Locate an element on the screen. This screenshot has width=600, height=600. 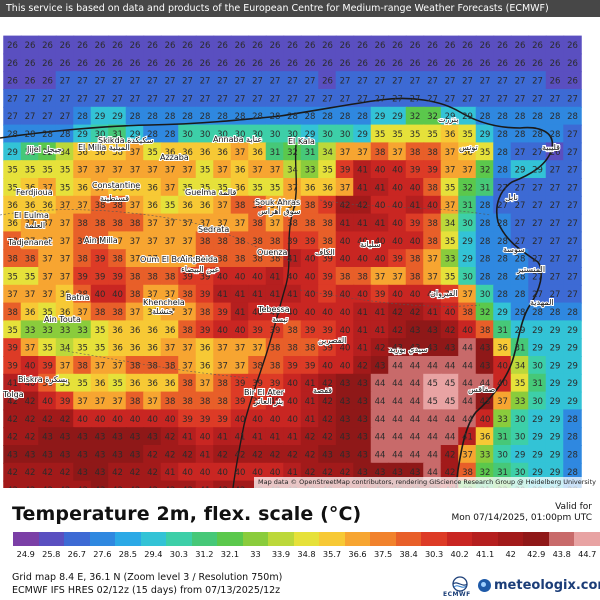
color-scale-tick: 41.1 is located at coordinates (485, 554).